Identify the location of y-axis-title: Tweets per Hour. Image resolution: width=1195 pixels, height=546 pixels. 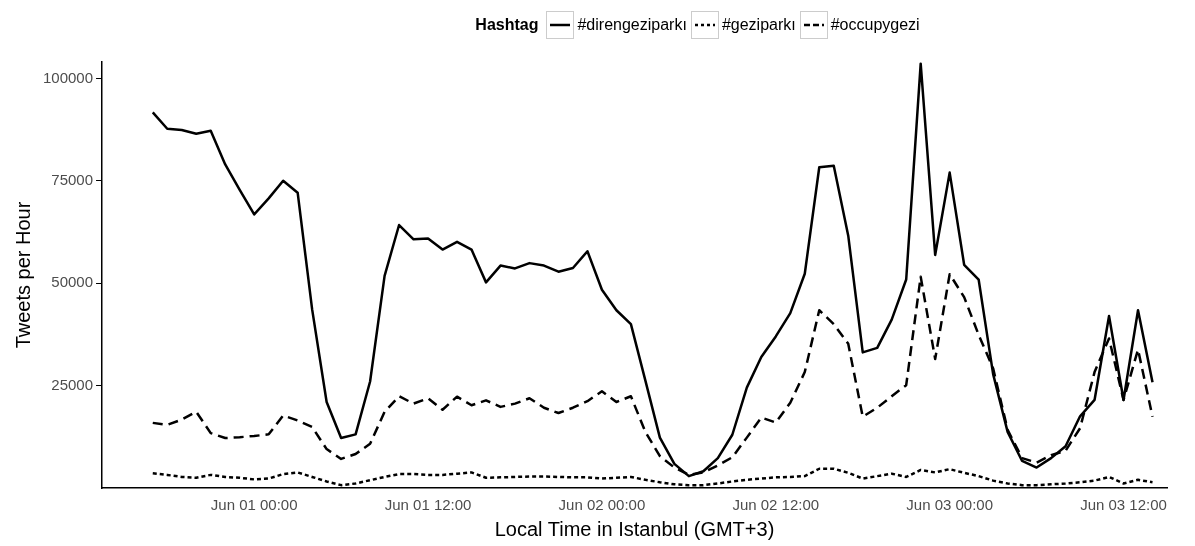
(22, 275).